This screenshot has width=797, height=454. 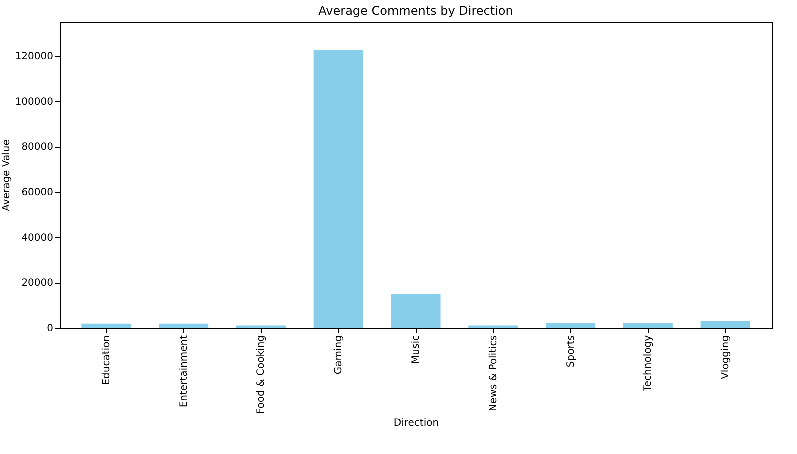 I want to click on x-tick-label: Gaming, so click(x=339, y=355).